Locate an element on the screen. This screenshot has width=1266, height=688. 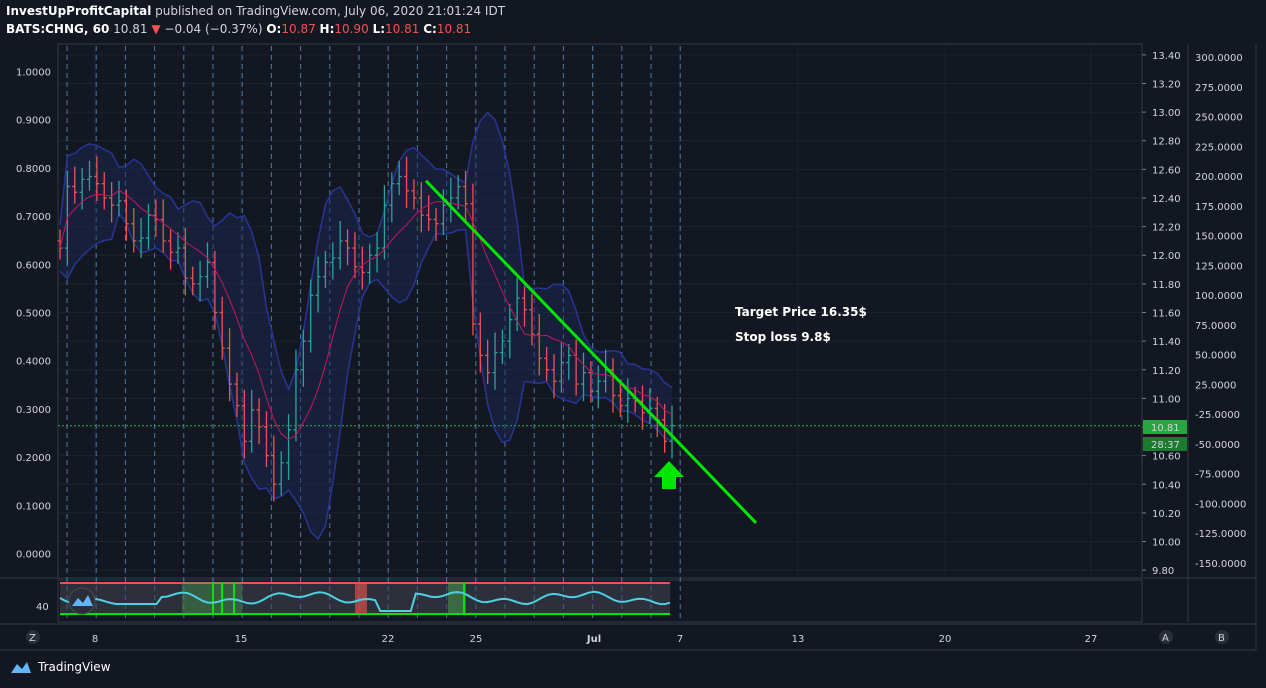
price-tick-label: 12.60 is located at coordinates (1166, 170).